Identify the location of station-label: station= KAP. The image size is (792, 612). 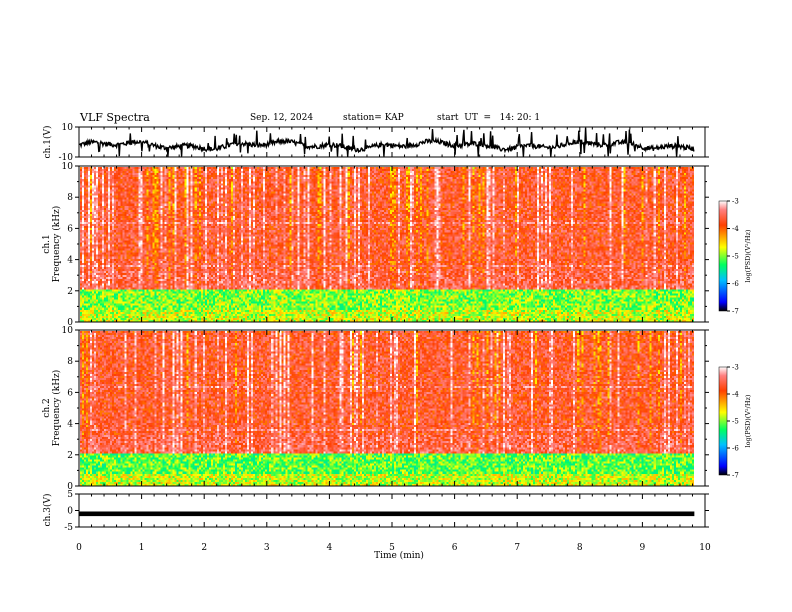
(373, 118).